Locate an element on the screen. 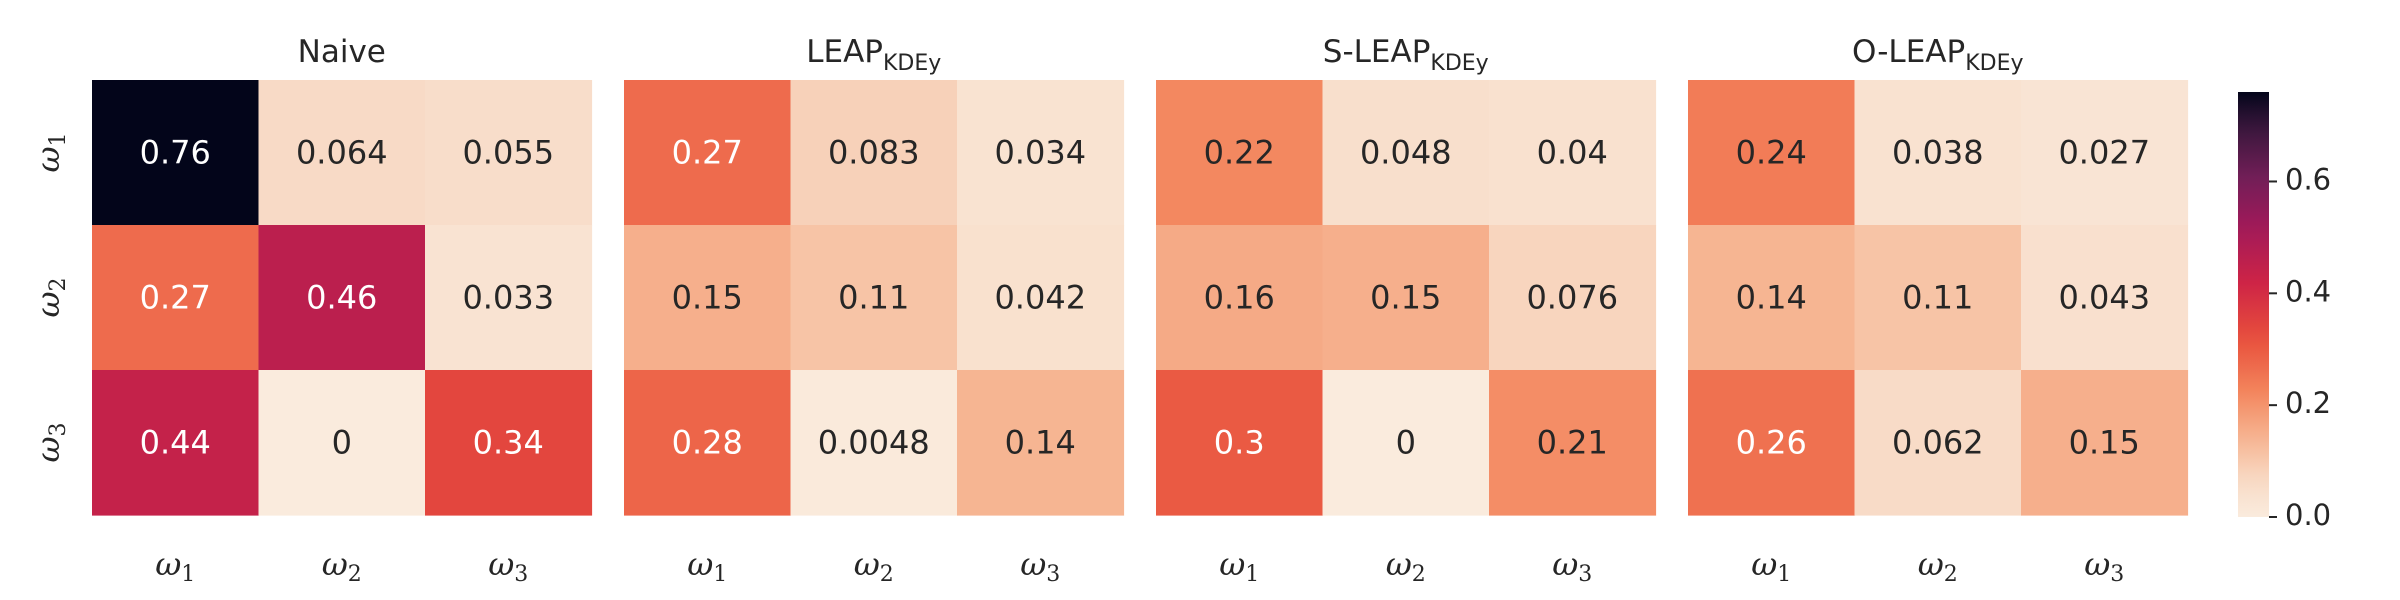 Image resolution: width=2400 pixels, height=600 pixels. cell-value-label: 0.064 is located at coordinates (342, 153).